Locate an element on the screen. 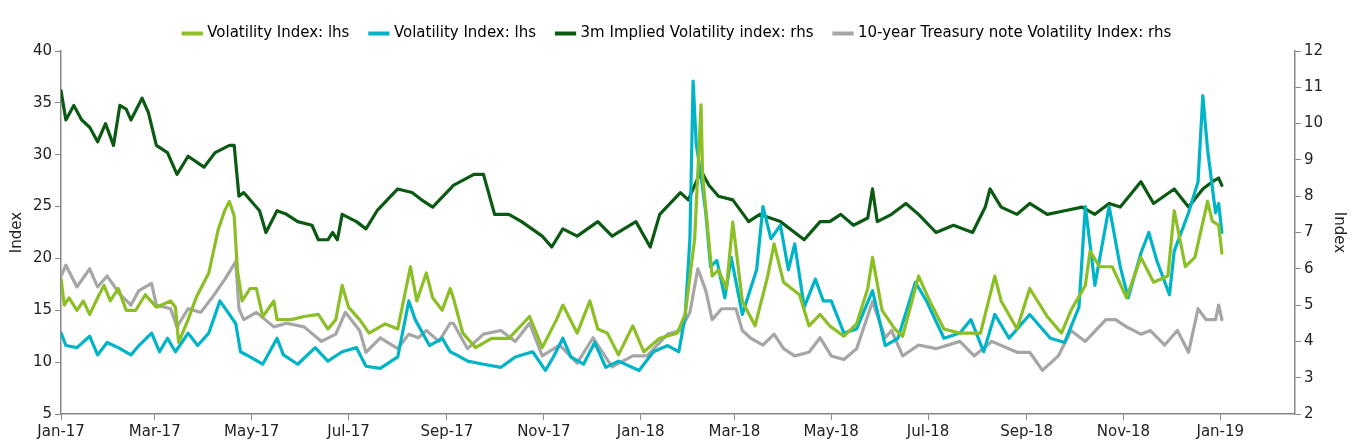 Image resolution: width=1362 pixels, height=448 pixels. x-tick-label: Jan-18 is located at coordinates (640, 430).